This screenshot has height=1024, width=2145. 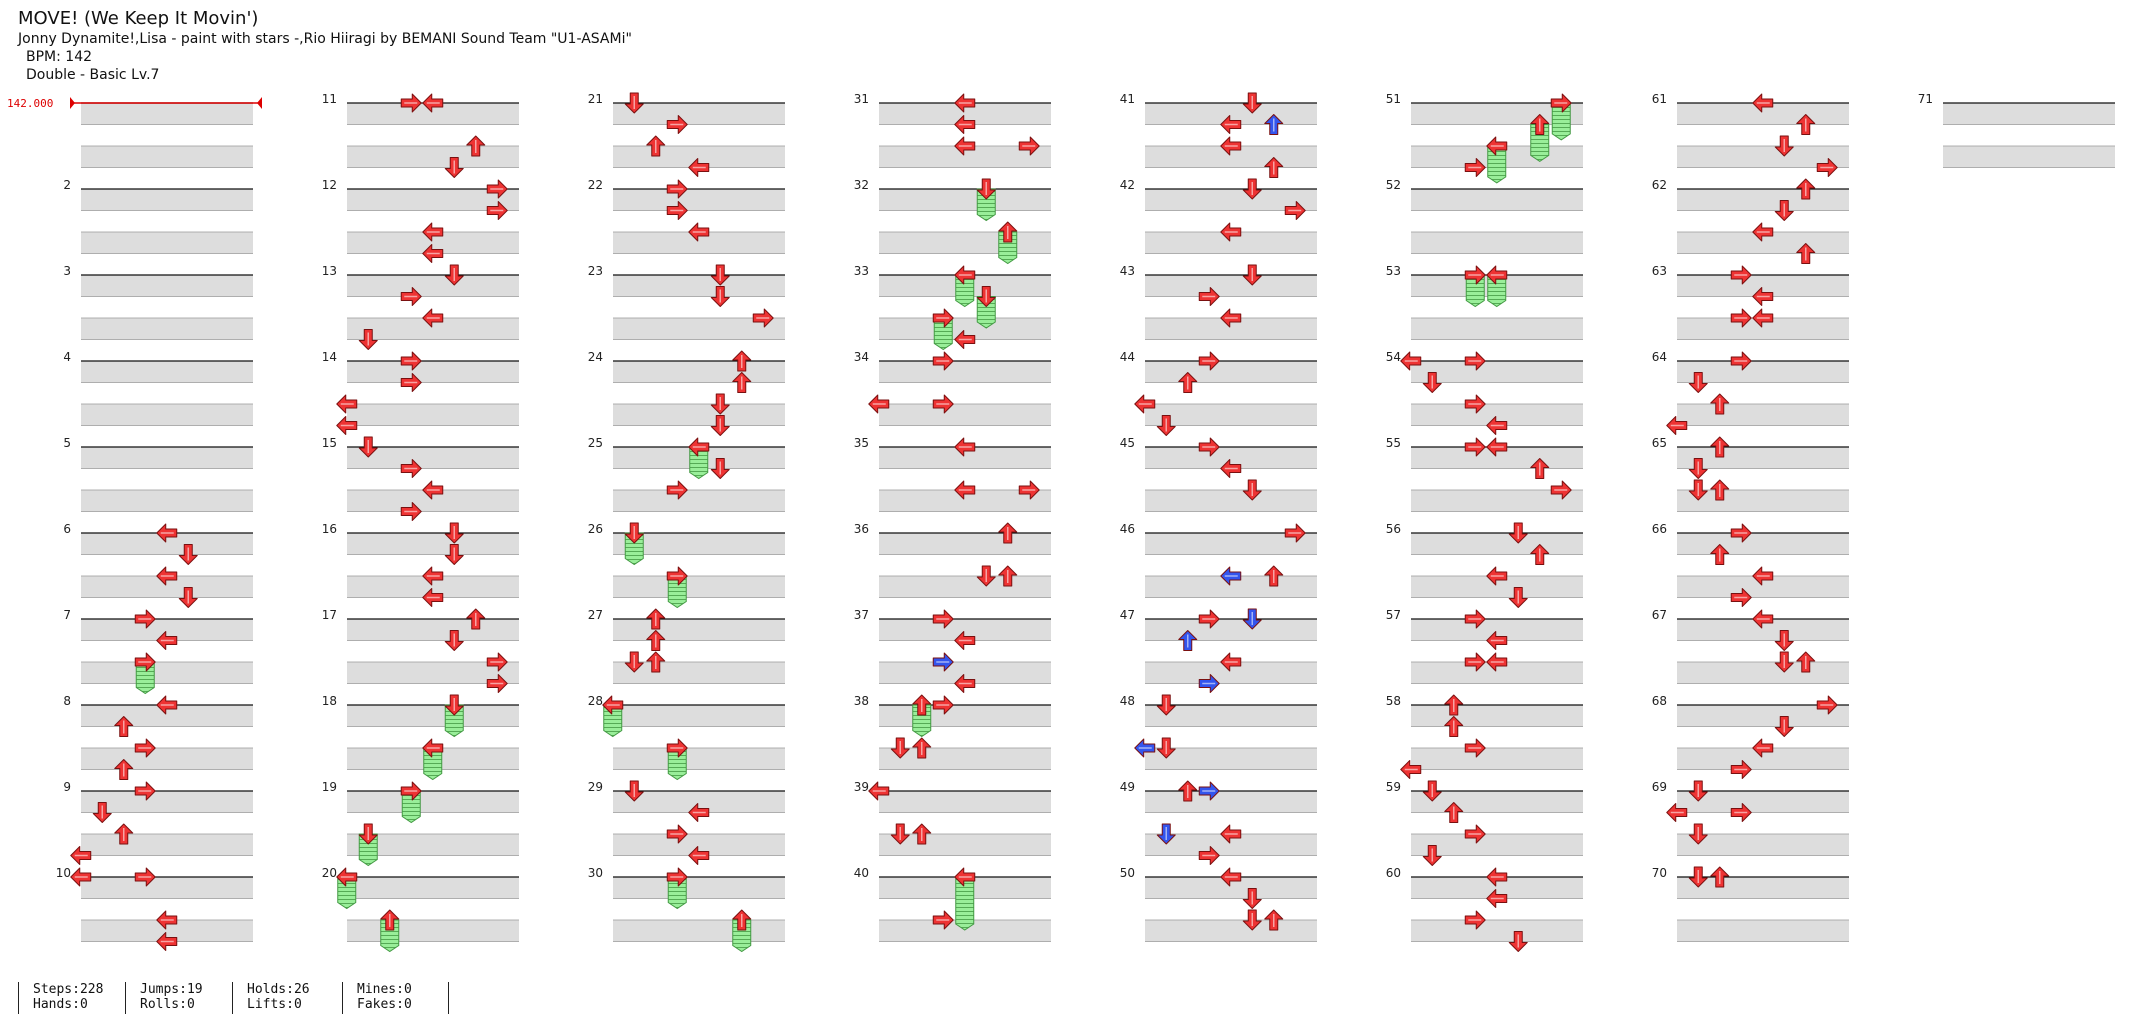 I want to click on measure-number: 17, so click(x=329, y=615).